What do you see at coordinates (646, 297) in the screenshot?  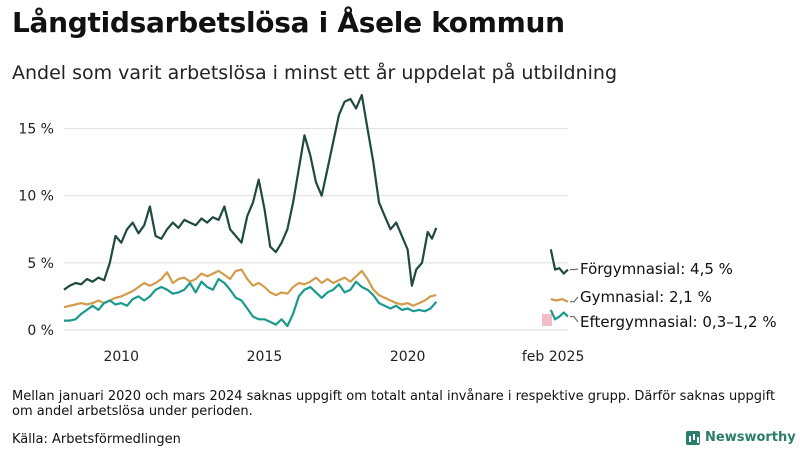 I see `series-end-label: Gymnasial: 2,1 %` at bounding box center [646, 297].